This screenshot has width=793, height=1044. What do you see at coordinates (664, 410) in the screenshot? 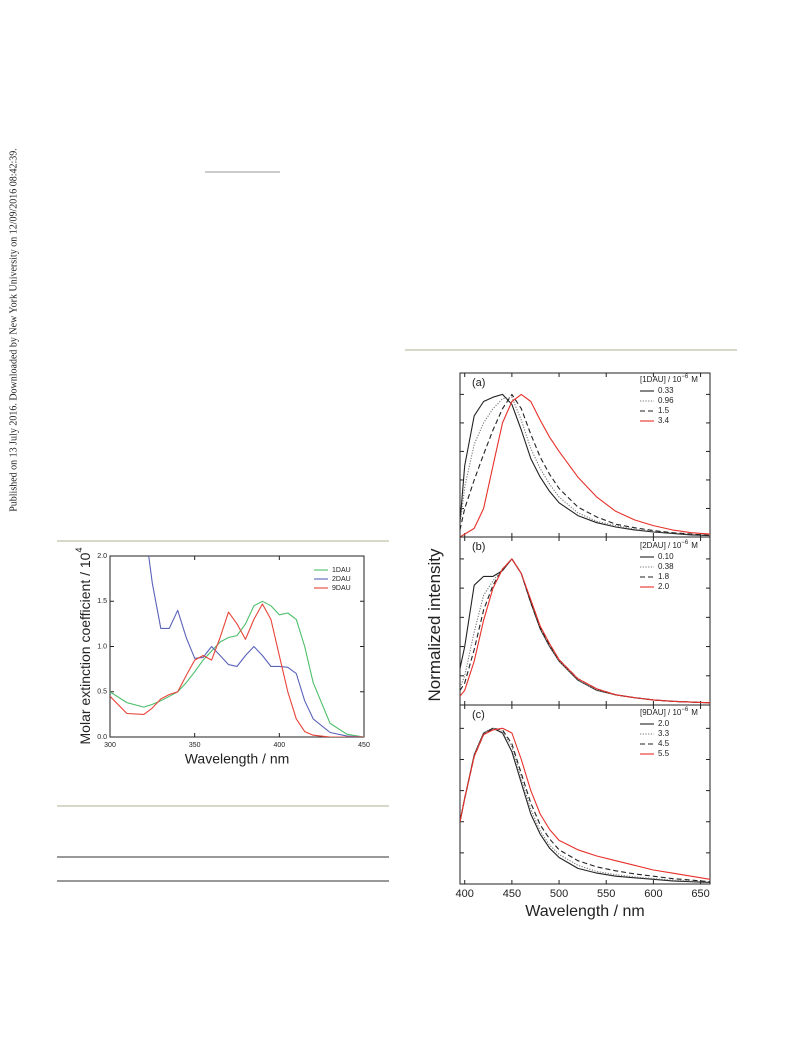
I see `legend-label: 1.5` at bounding box center [664, 410].